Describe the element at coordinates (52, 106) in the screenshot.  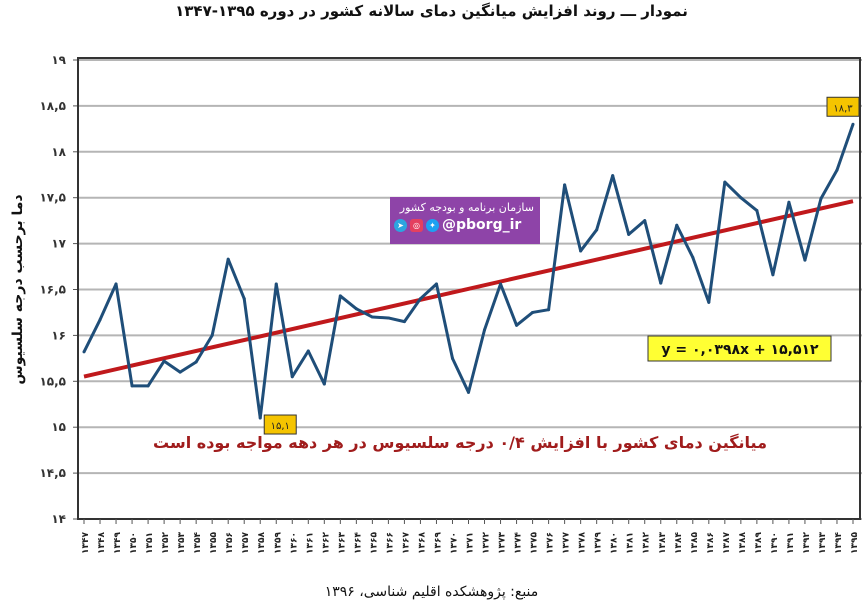
I see `y-tick-label: ۱۸,۵` at that location.